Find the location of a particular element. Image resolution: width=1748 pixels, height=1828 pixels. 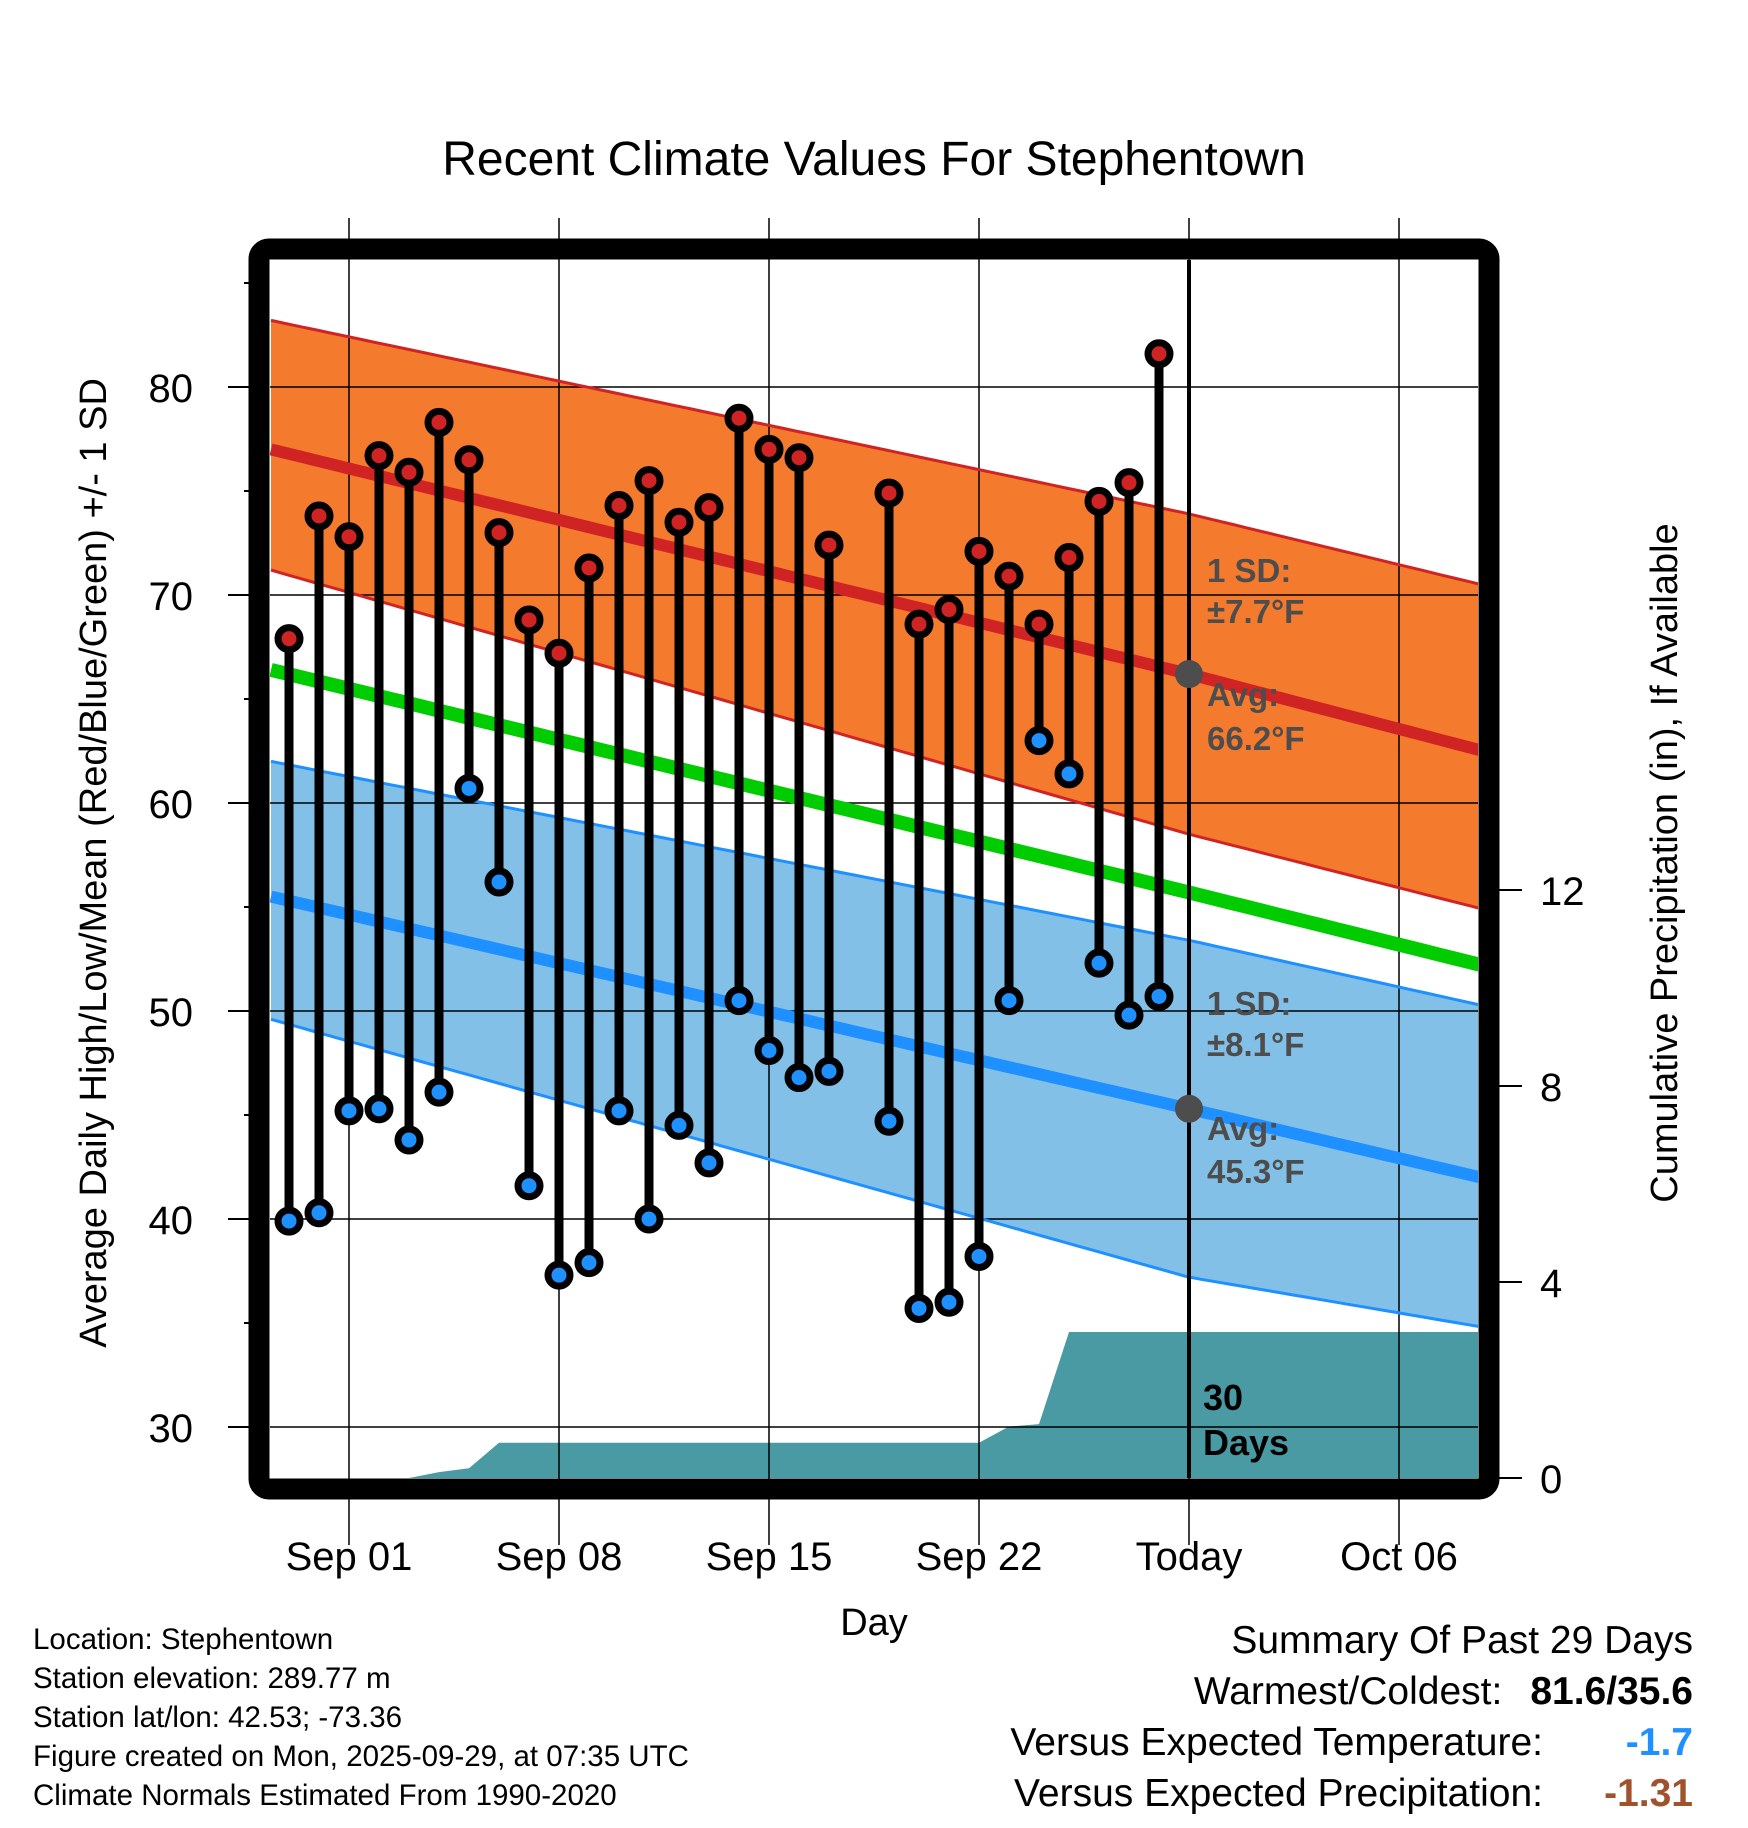

low-sd-value: ±8.1°F is located at coordinates (1255, 1044).